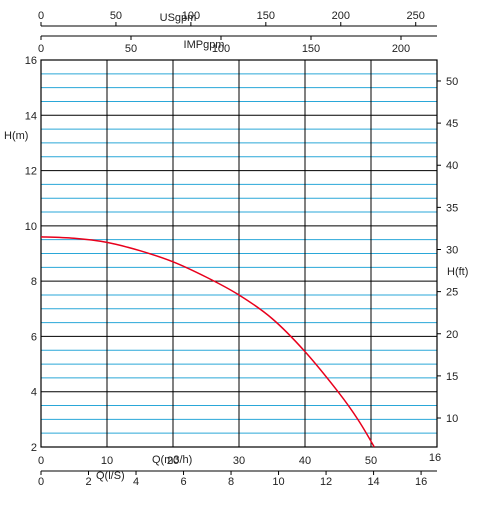 The width and height of the screenshot is (500, 509). What do you see at coordinates (34, 448) in the screenshot?
I see `left-tick-label: 2` at bounding box center [34, 448].